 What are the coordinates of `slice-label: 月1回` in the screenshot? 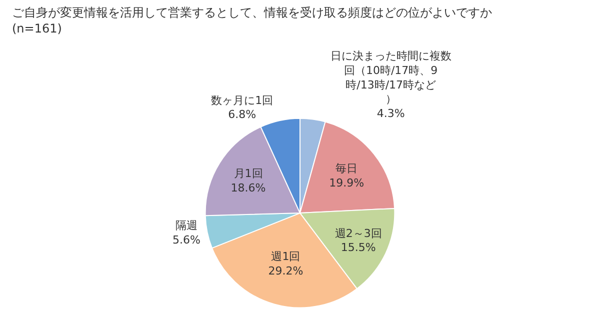 It's located at (248, 173).